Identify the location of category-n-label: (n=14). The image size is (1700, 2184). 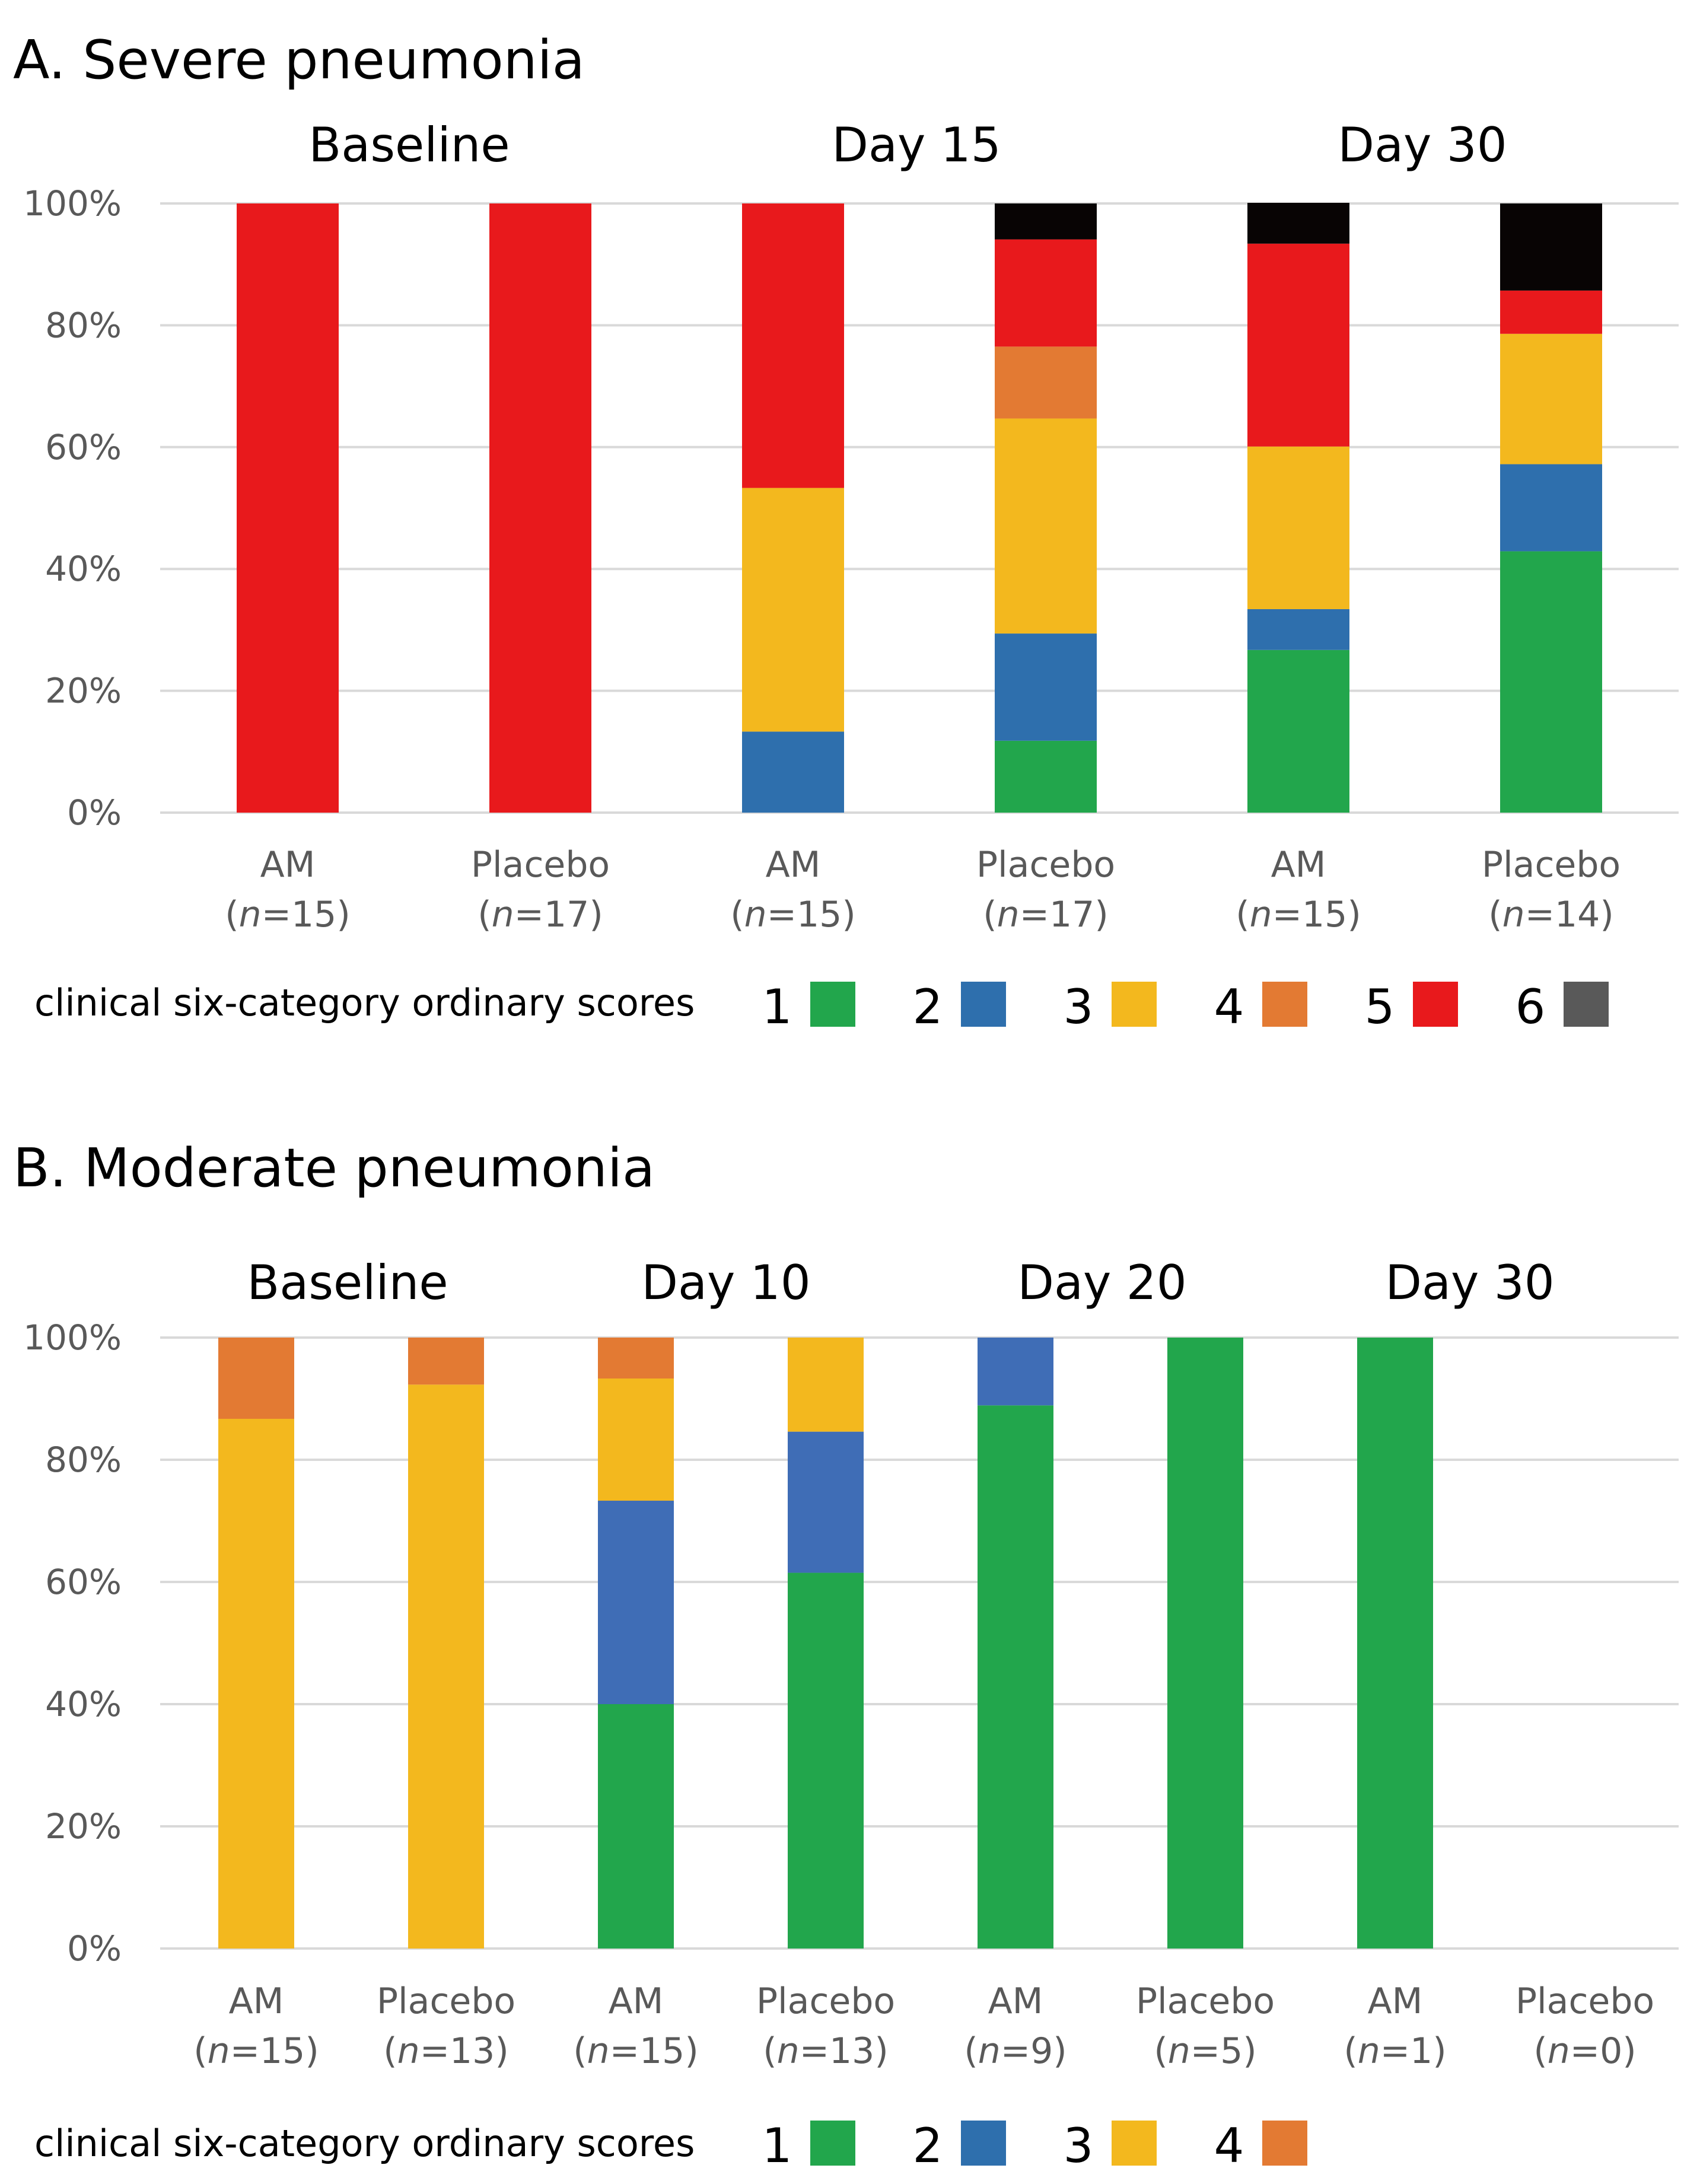
(1550, 914).